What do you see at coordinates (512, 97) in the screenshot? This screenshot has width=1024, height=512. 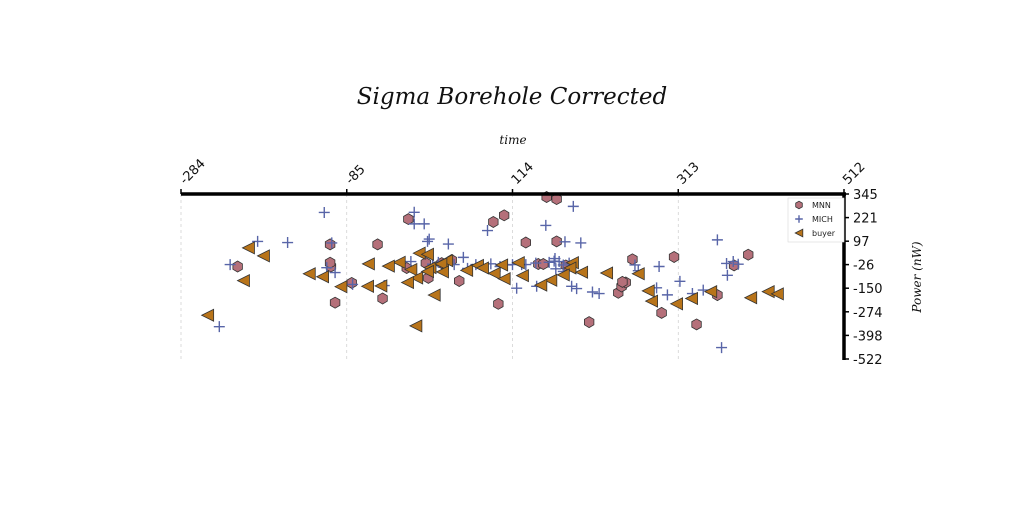 I see `chart-title: Sigma Borehole Corrected` at bounding box center [512, 97].